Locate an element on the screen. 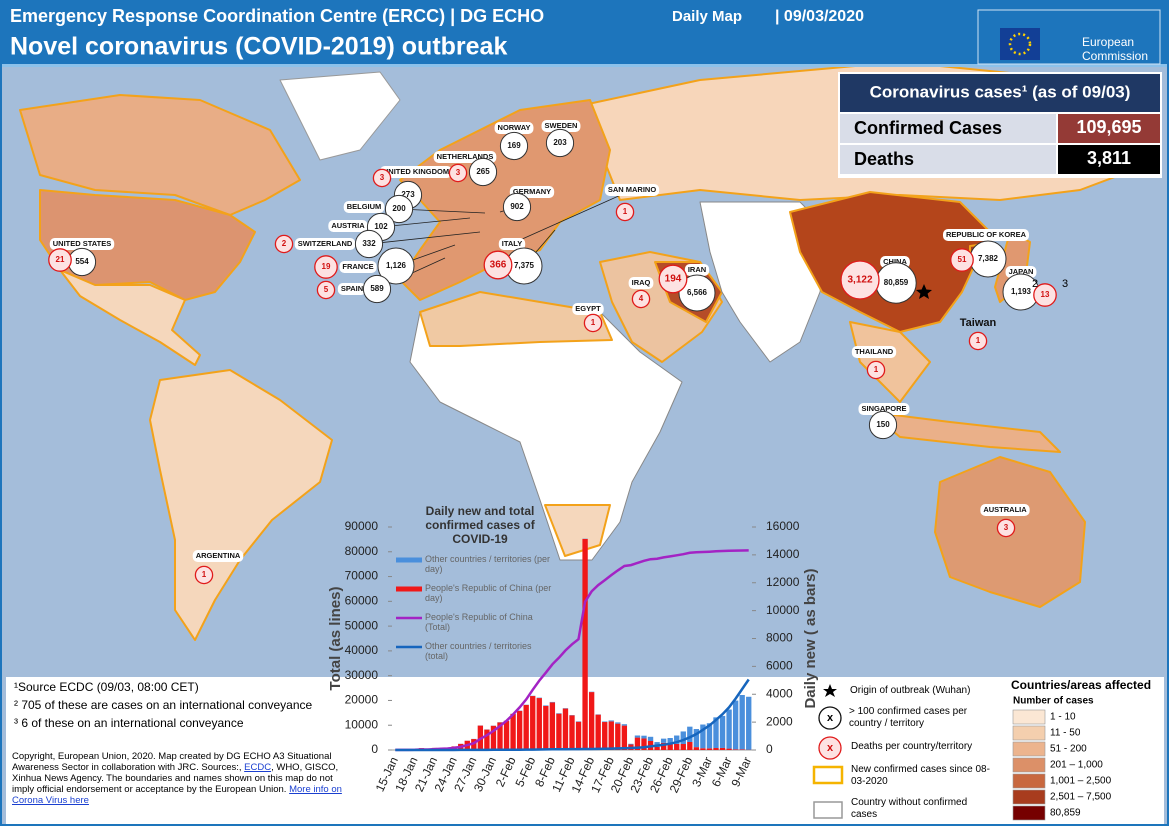 The width and height of the screenshot is (1169, 826). legend-classes-subtitle: Number of cases is located at coordinates (1053, 701).